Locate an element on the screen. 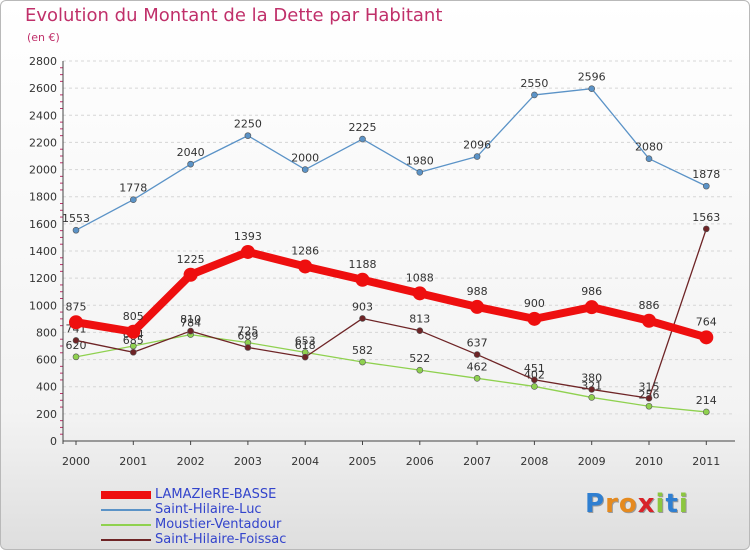 The width and height of the screenshot is (750, 550). saint-hilaire-luc-data-label: 1878 is located at coordinates (706, 174).